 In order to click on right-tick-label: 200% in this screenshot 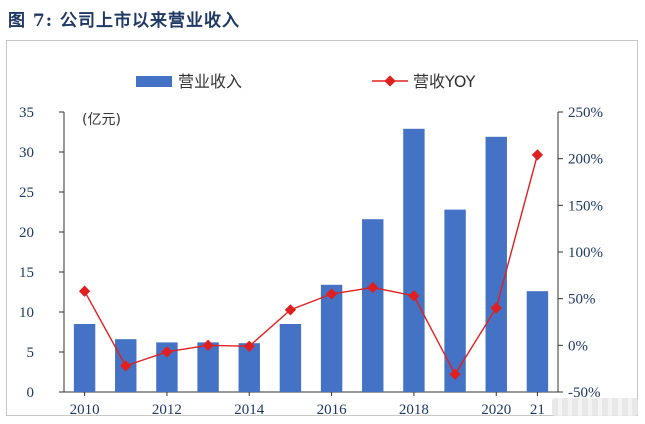, I will do `click(585, 160)`.